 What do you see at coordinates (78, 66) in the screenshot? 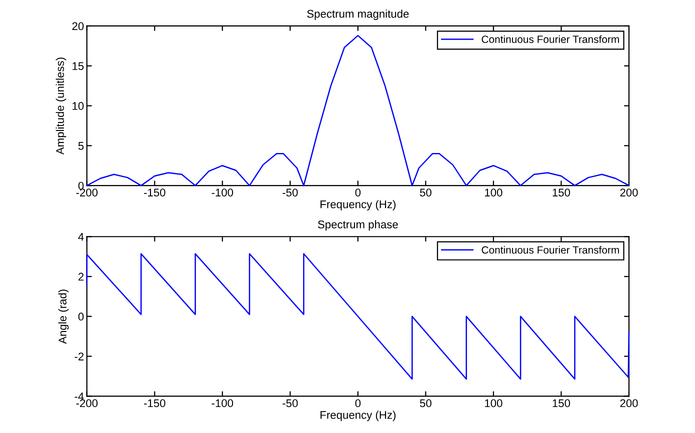
I see `y-tick-label: 15` at bounding box center [78, 66].